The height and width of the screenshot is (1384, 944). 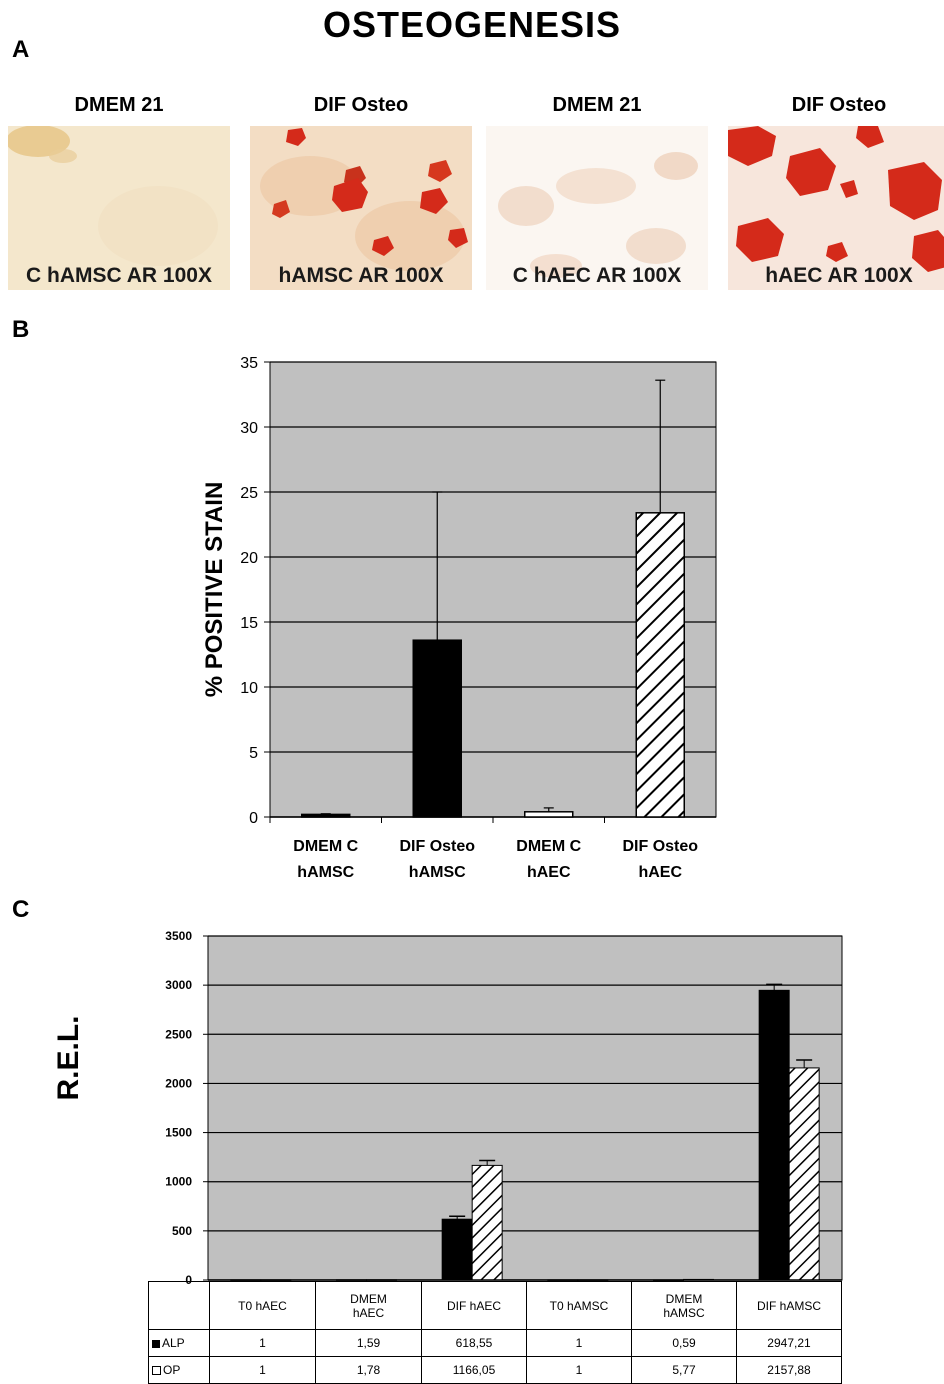 I want to click on table-row-op: OP 1 1,78 1166,05 1 5,77 2157,88, so click(x=495, y=1370).